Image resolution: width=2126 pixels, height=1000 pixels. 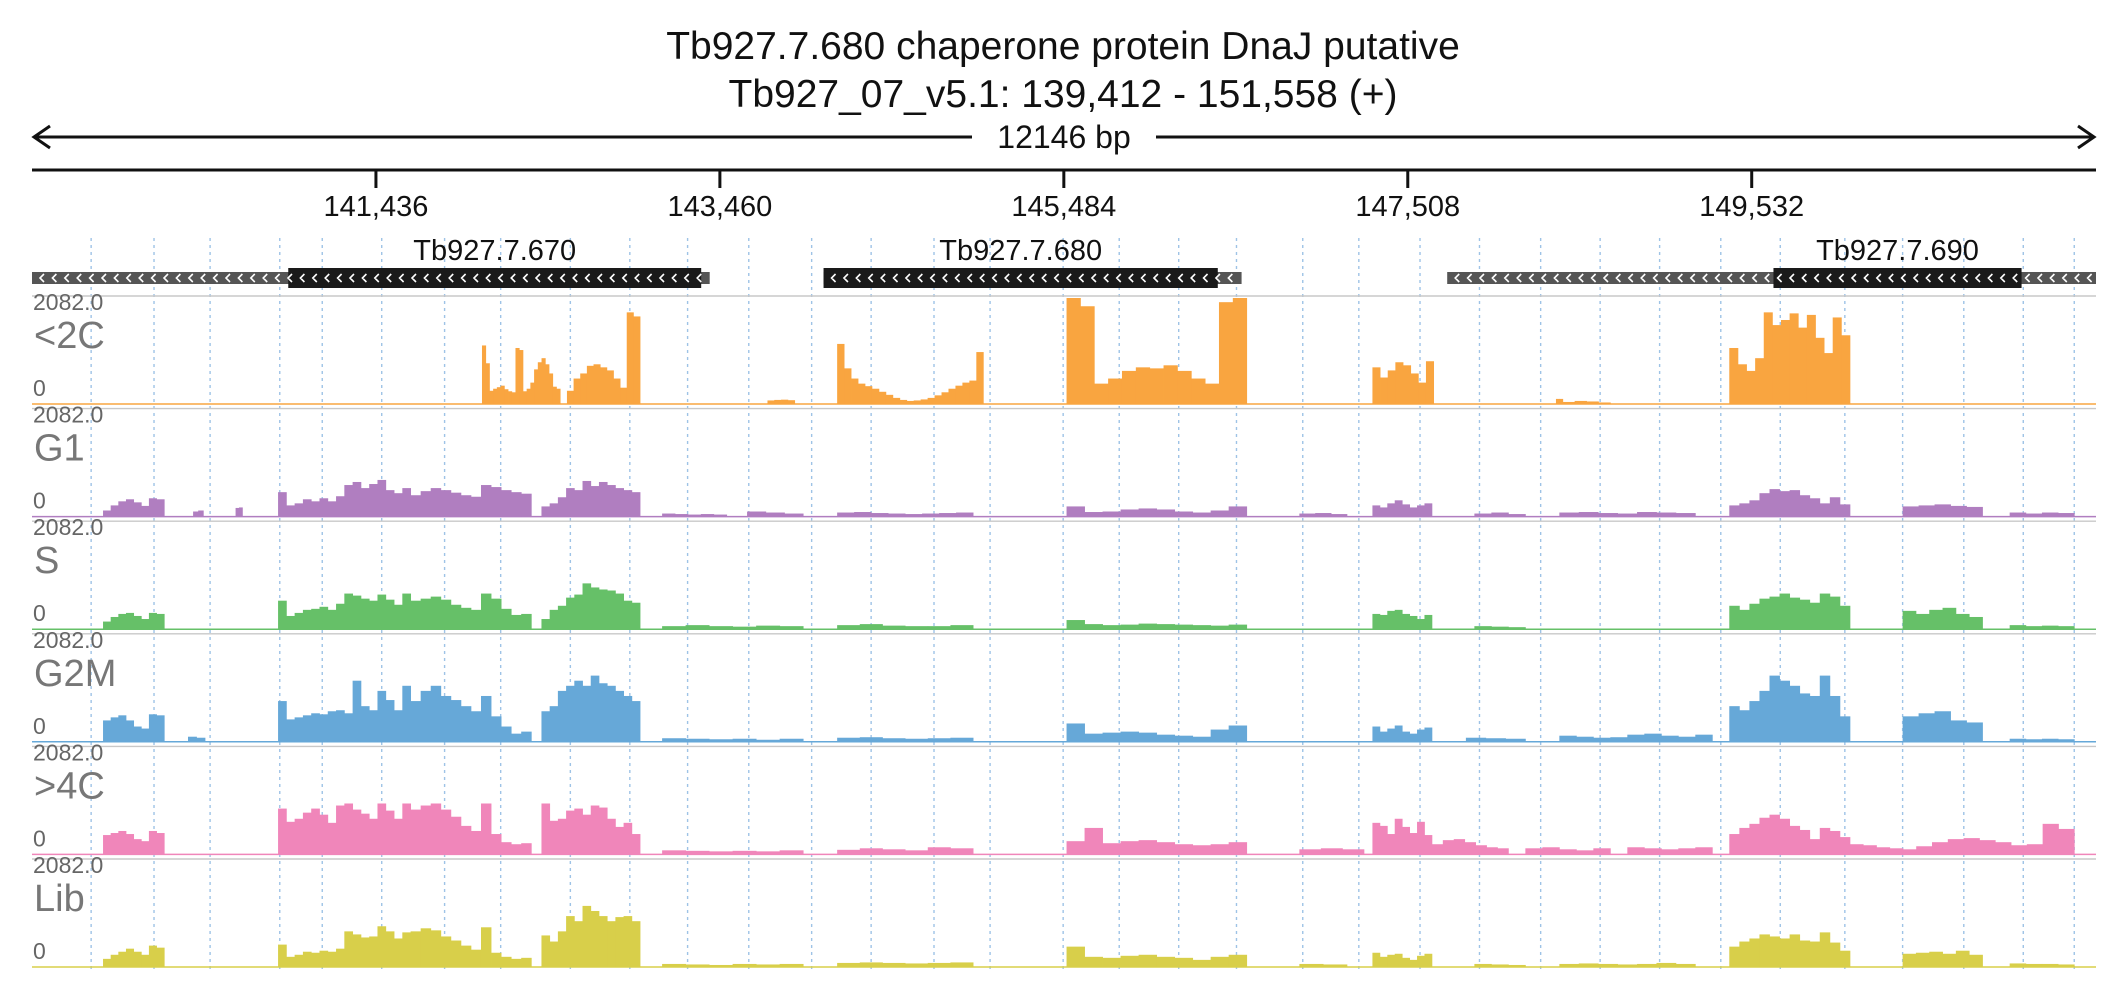 What do you see at coordinates (1063, 94) in the screenshot?
I see `chart-subtitle: Tb927_07_v5.1: 139,412 - 151,558 (+)` at bounding box center [1063, 94].